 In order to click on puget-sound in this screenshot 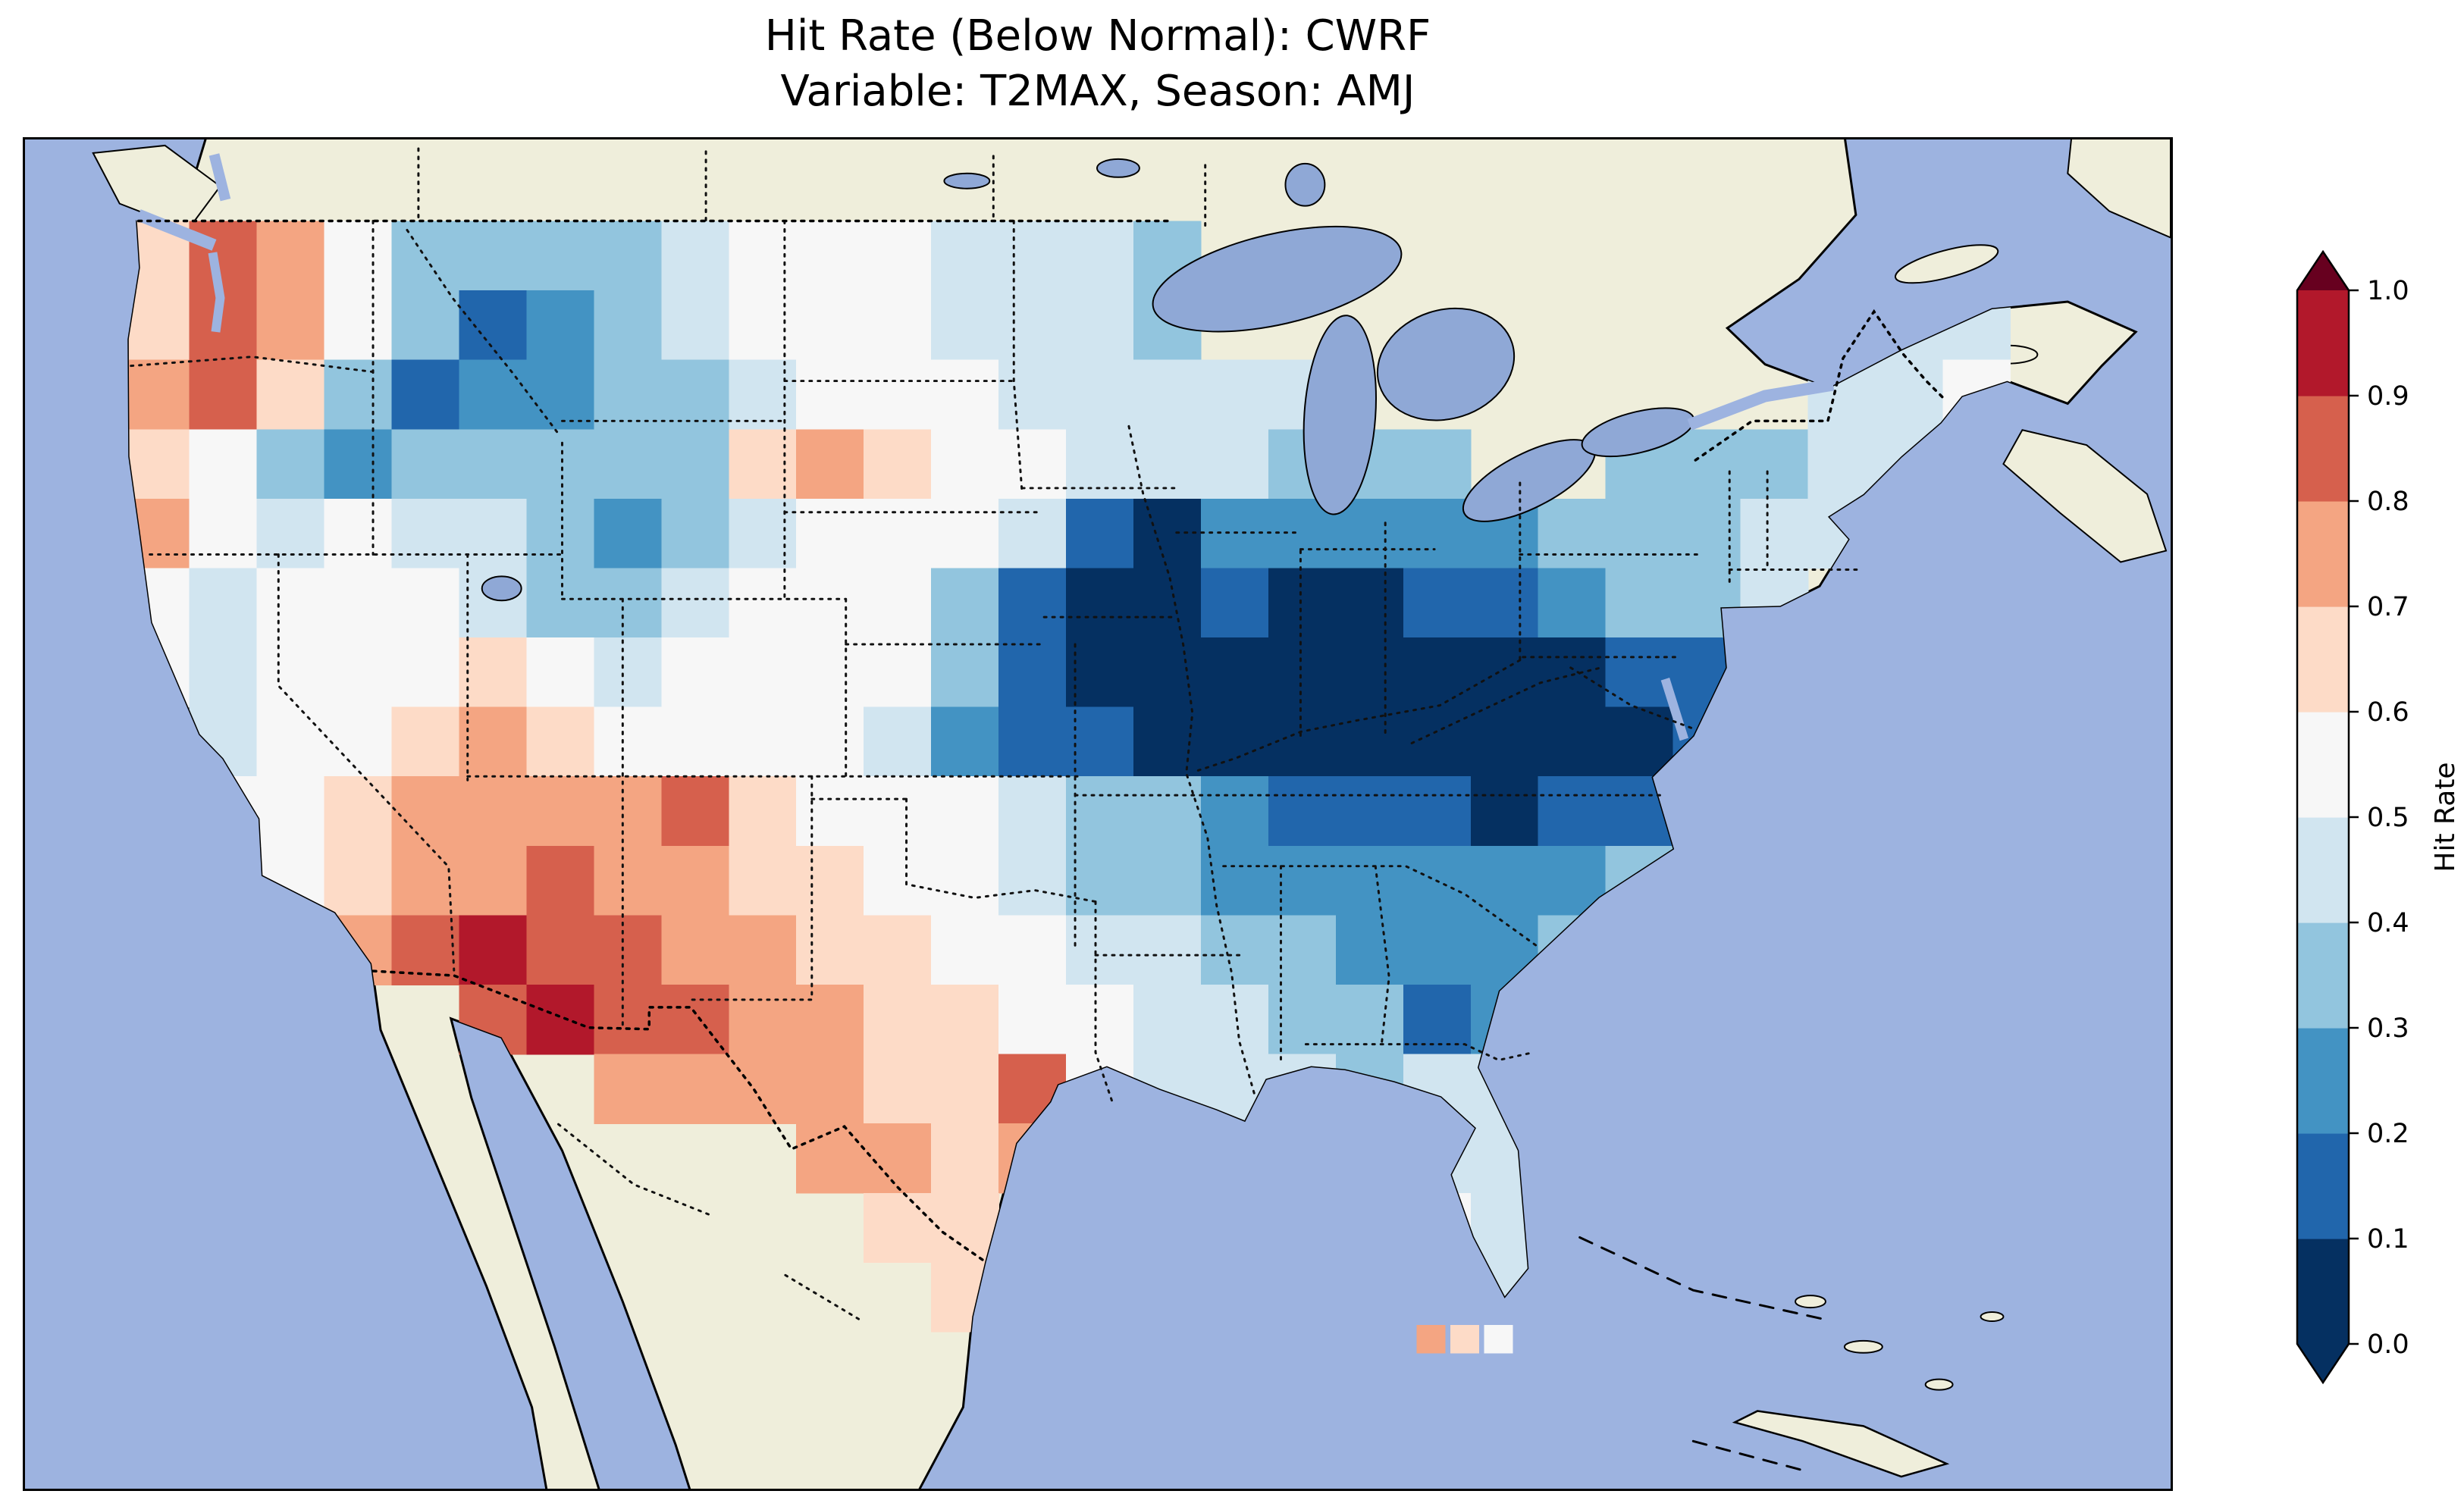, I will do `click(217, 292)`.